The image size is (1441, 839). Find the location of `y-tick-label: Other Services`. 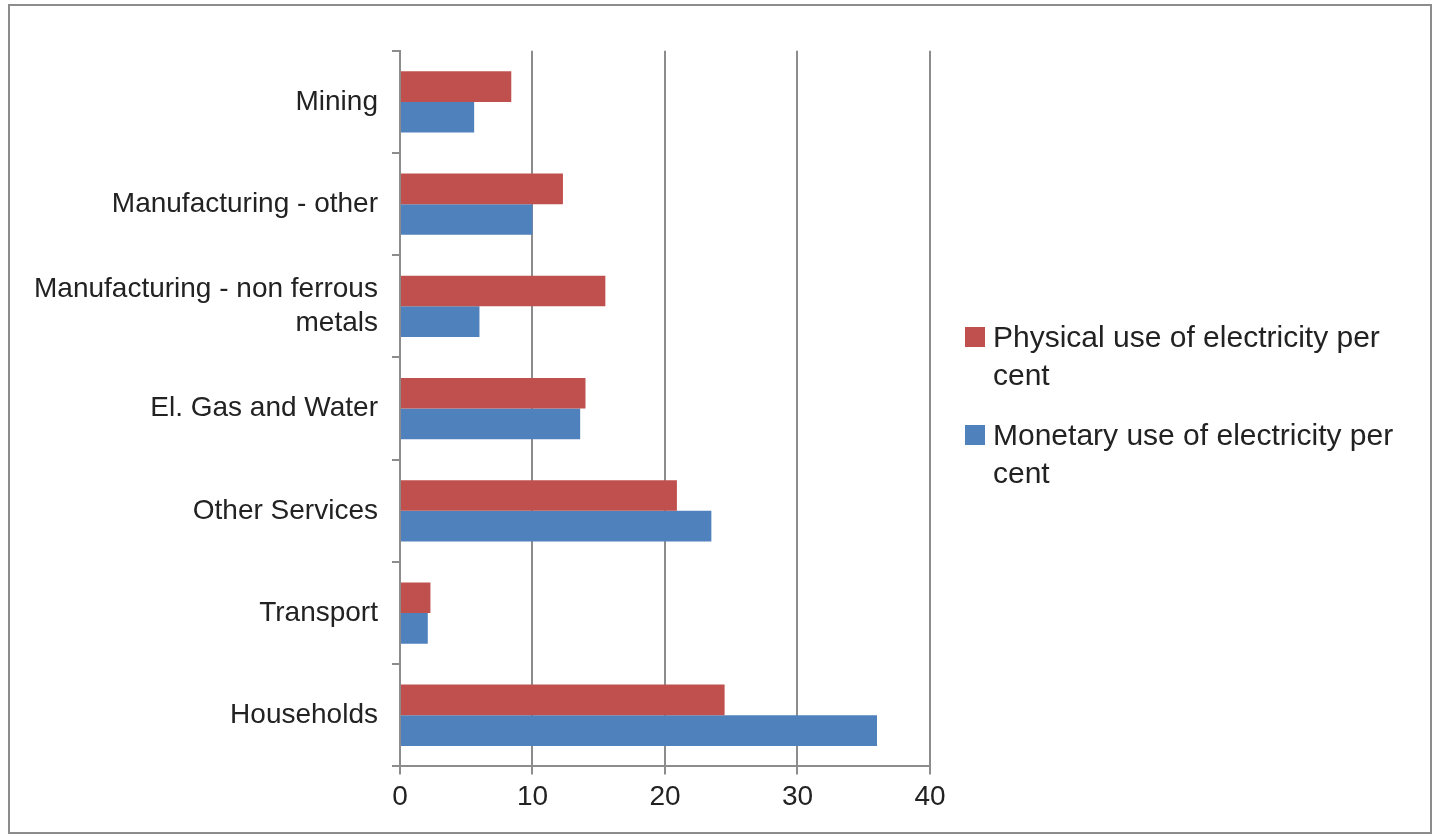

y-tick-label: Other Services is located at coordinates (285, 509).